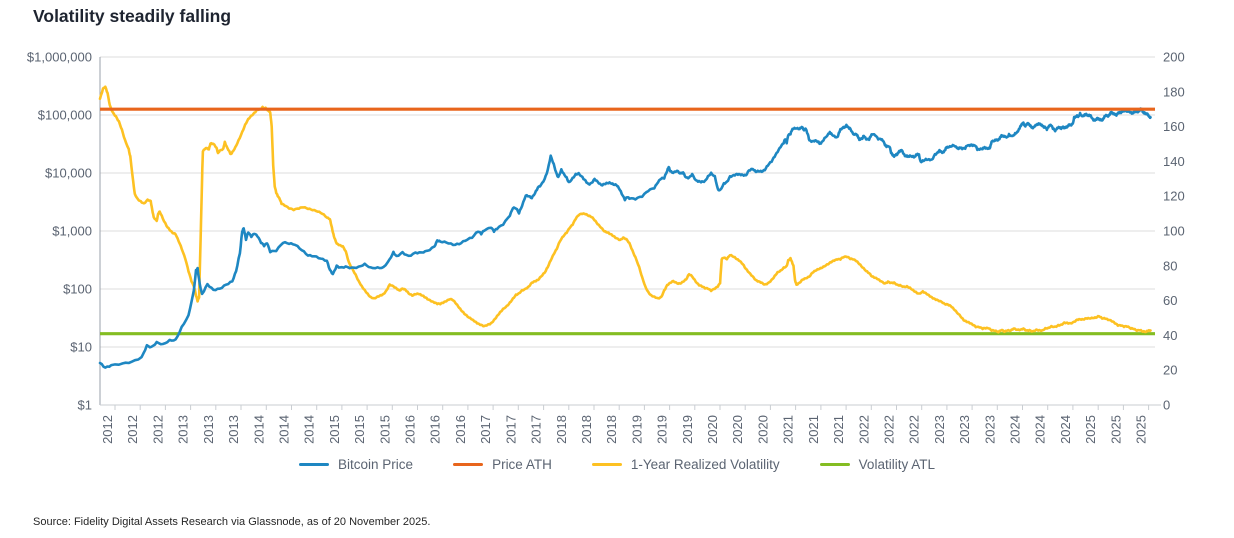 The width and height of the screenshot is (1234, 538). What do you see at coordinates (77, 289) in the screenshot?
I see `svg-text: $100` at bounding box center [77, 289].